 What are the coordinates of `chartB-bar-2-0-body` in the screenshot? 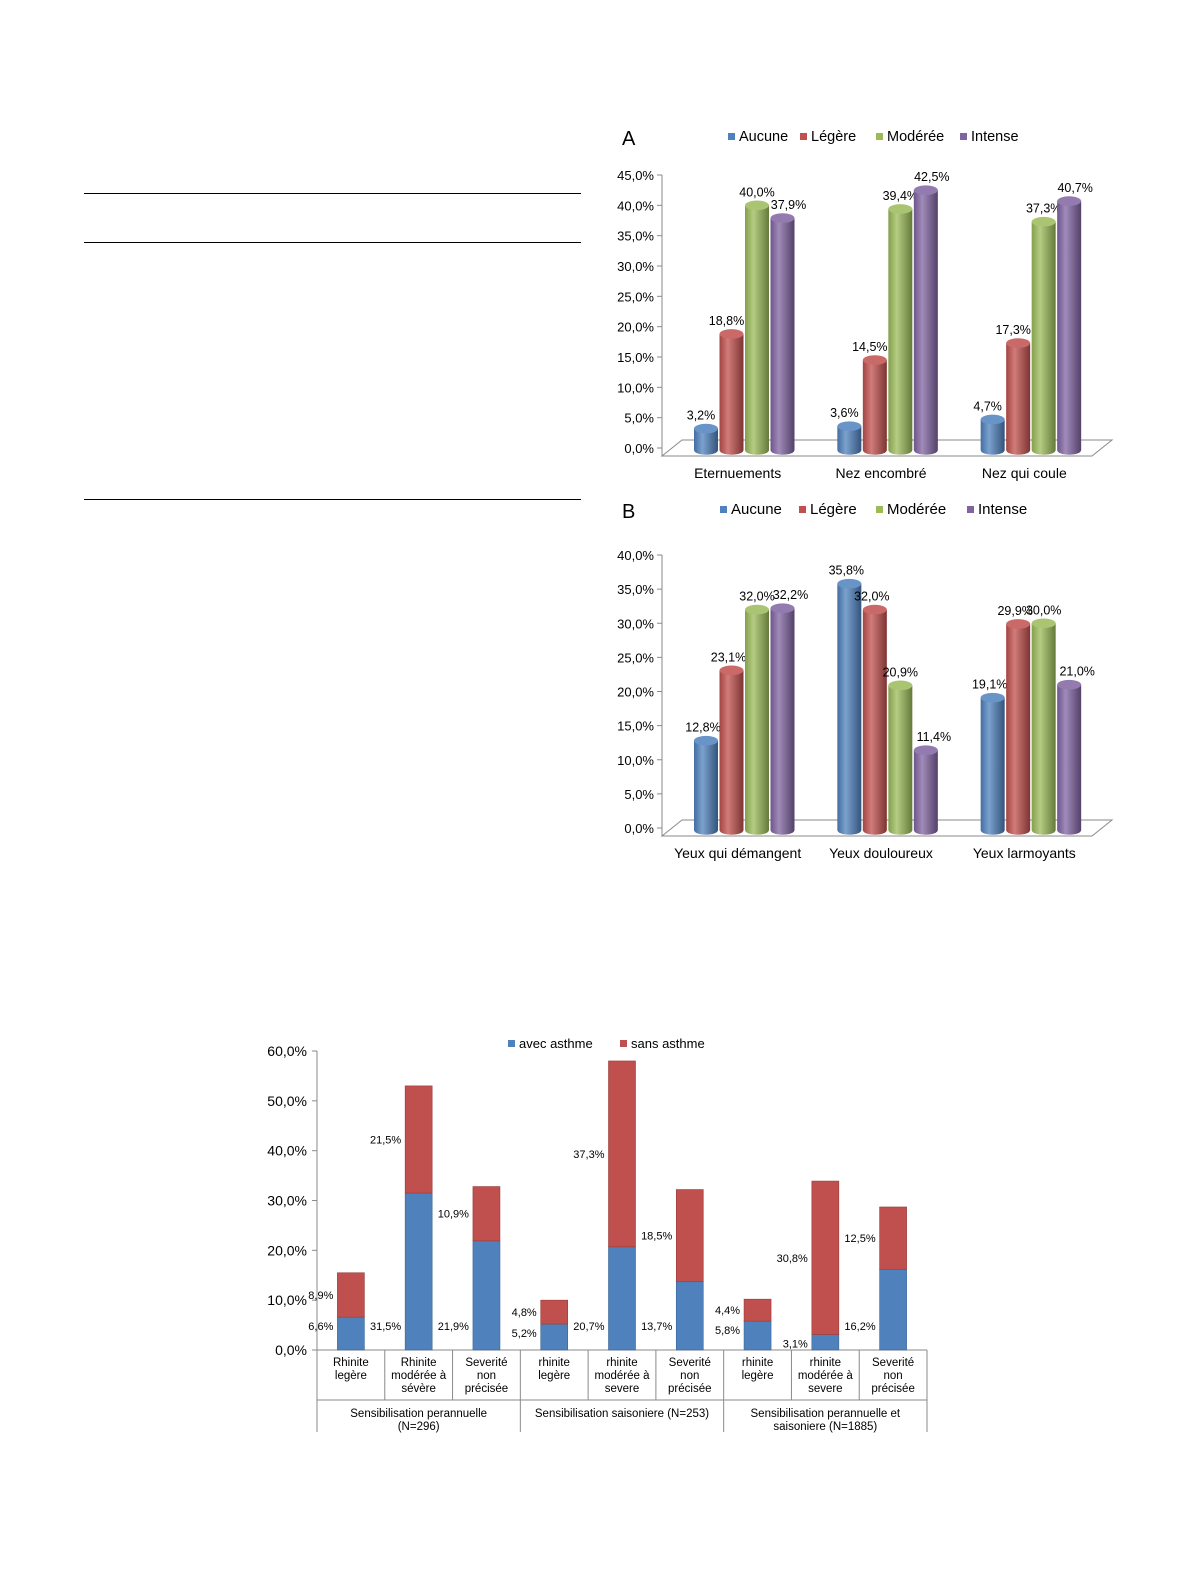 It's located at (992, 766).